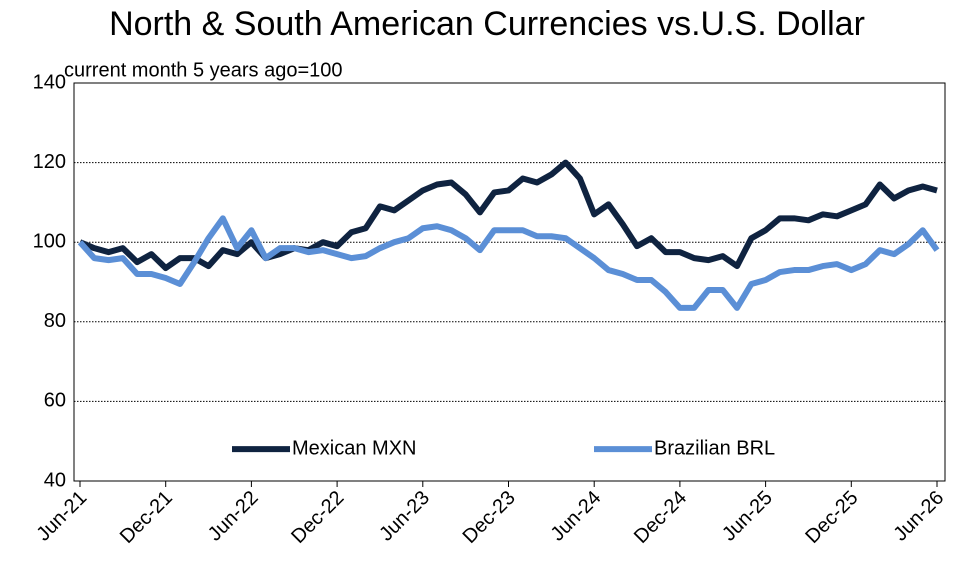 This screenshot has width=957, height=576. Describe the element at coordinates (317, 517) in the screenshot. I see `x-tick-label: Dec-22` at that location.